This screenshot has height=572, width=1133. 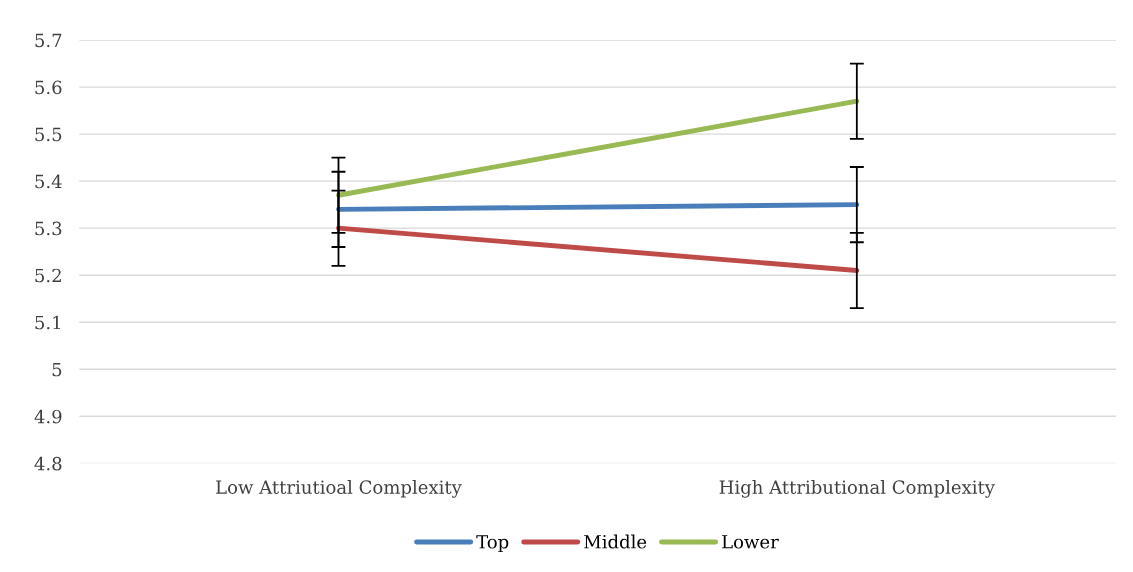 What do you see at coordinates (48, 275) in the screenshot?
I see `y-tick-label: 5.2` at bounding box center [48, 275].